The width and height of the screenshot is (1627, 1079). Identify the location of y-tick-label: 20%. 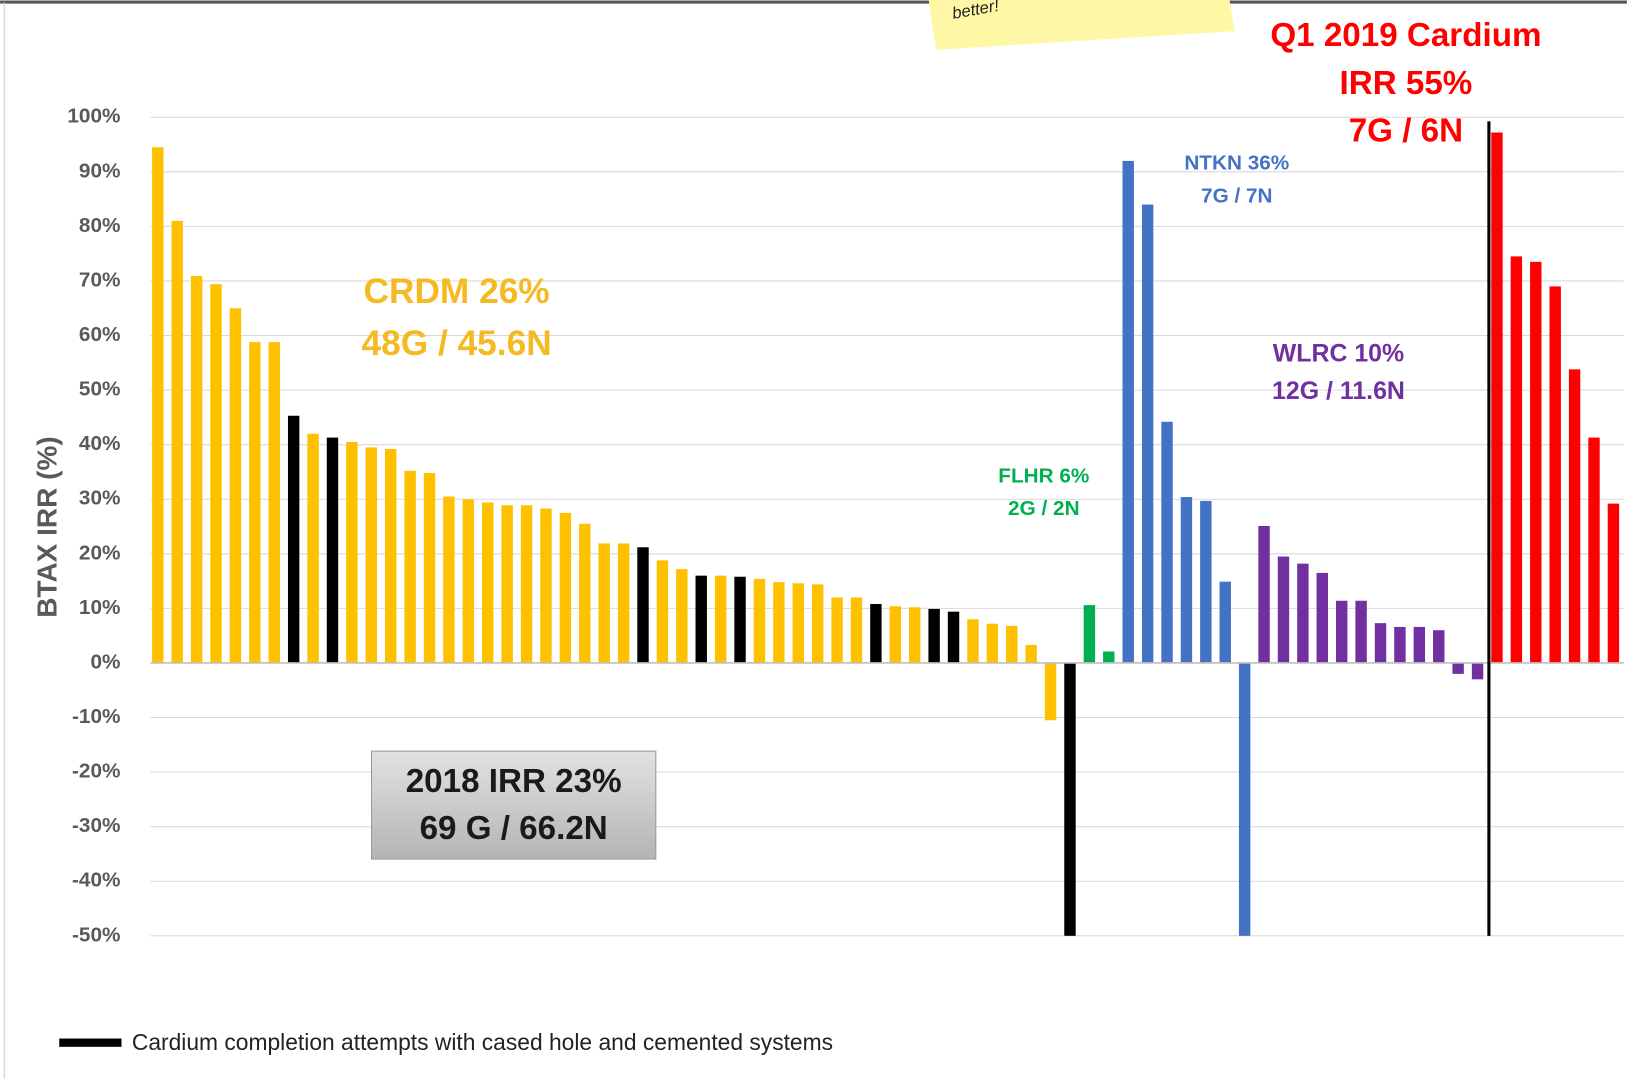
(100, 552).